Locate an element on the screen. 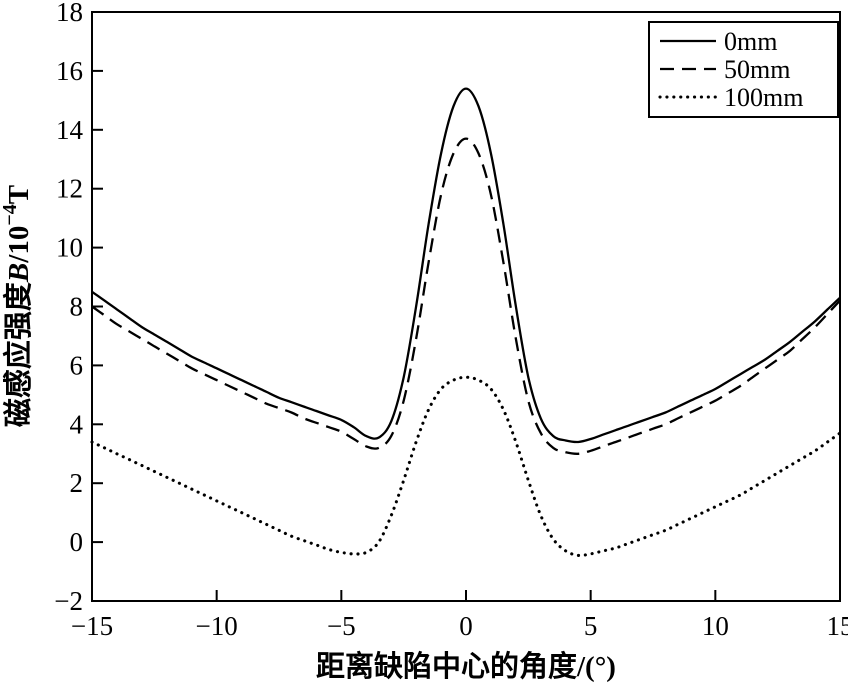 The image size is (848, 694). legend-label-0mm: 0mm is located at coordinates (750, 41).